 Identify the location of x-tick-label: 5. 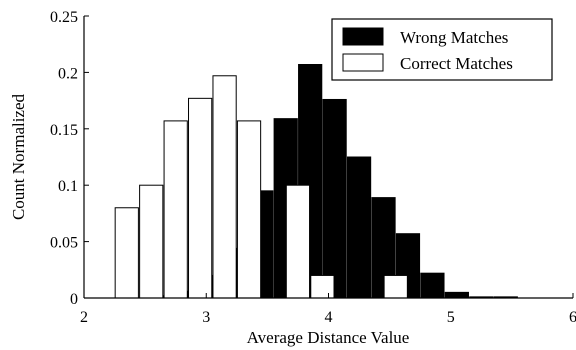
(451, 317).